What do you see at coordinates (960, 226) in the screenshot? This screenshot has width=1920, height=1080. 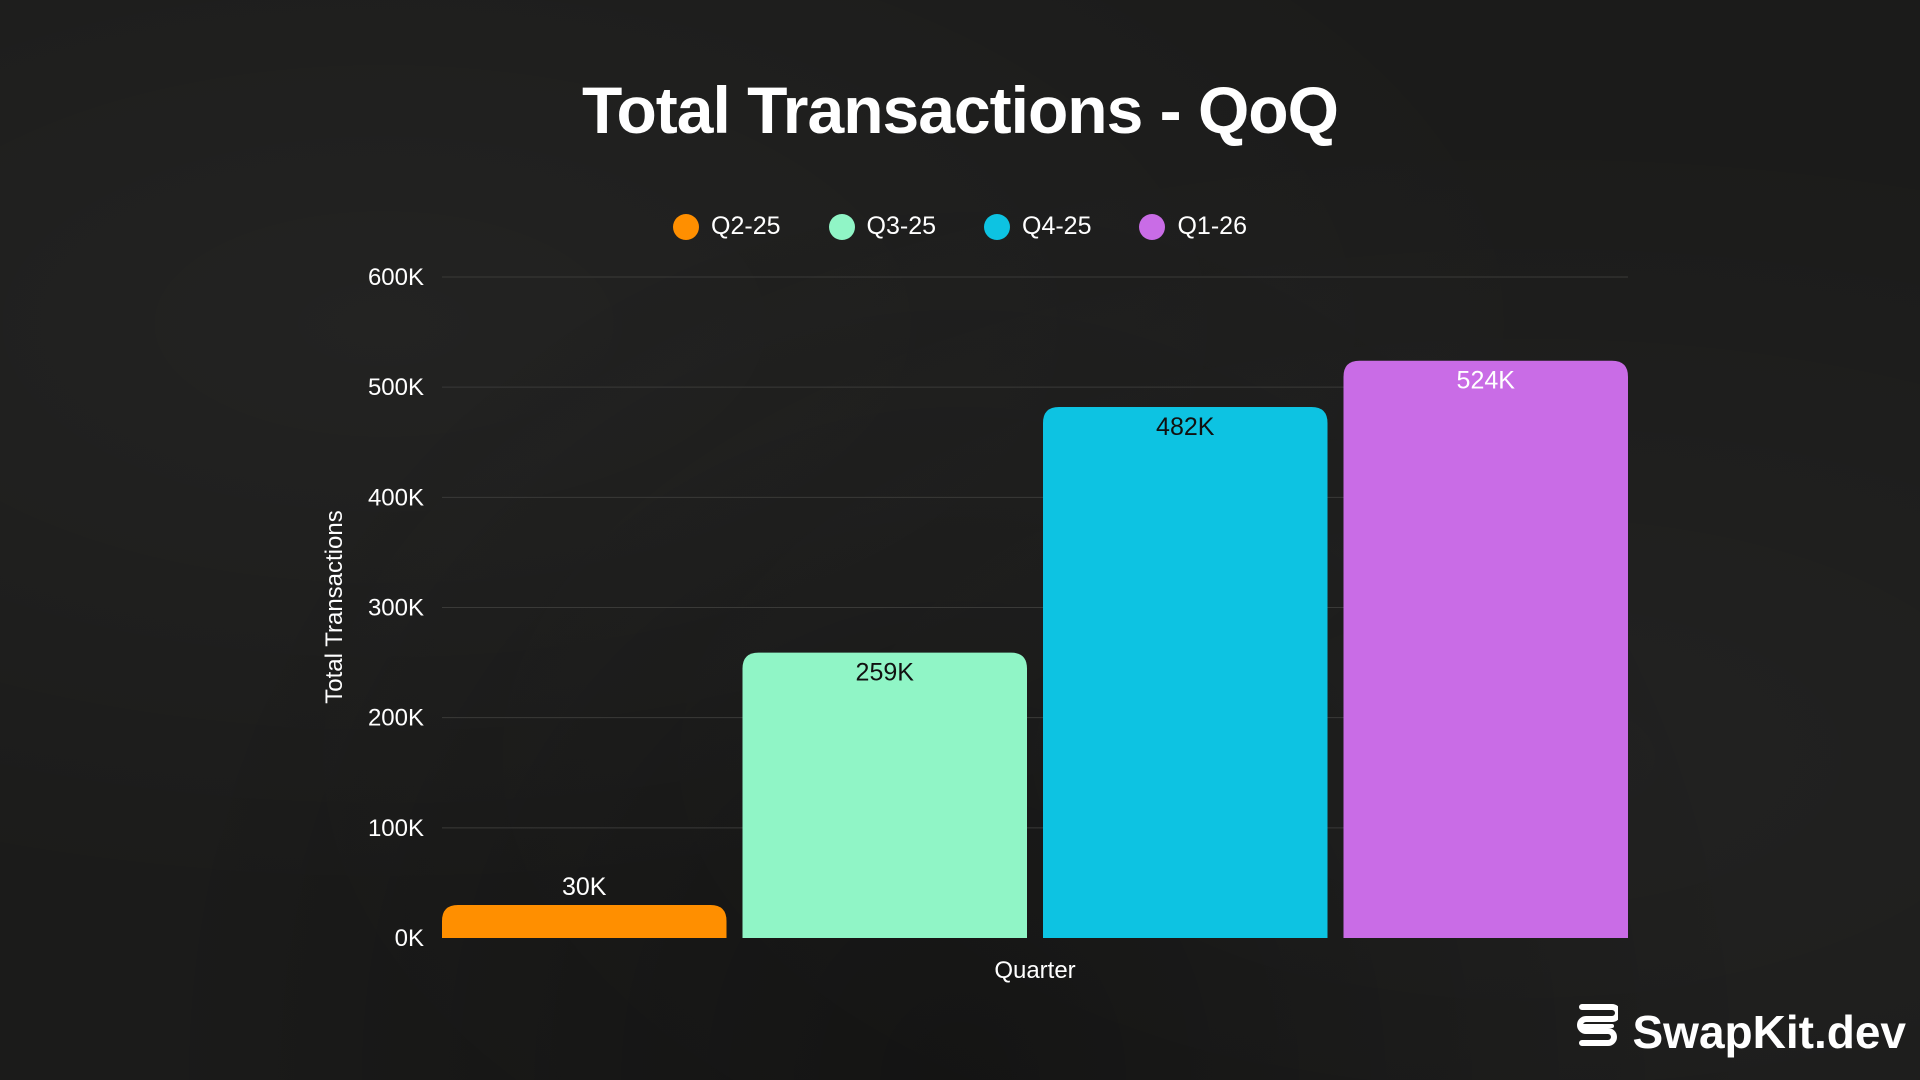 I see `chart-legend: Q2-25 Q3-25 Q4-25 Q1-26` at bounding box center [960, 226].